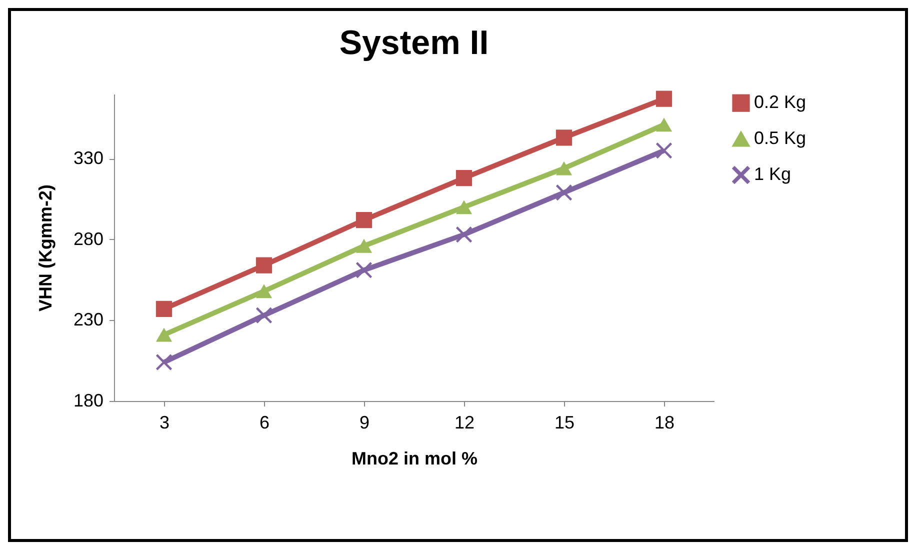 The height and width of the screenshot is (550, 920). Describe the element at coordinates (780, 102) in the screenshot. I see `legend-label: 0.2 Kg` at that location.